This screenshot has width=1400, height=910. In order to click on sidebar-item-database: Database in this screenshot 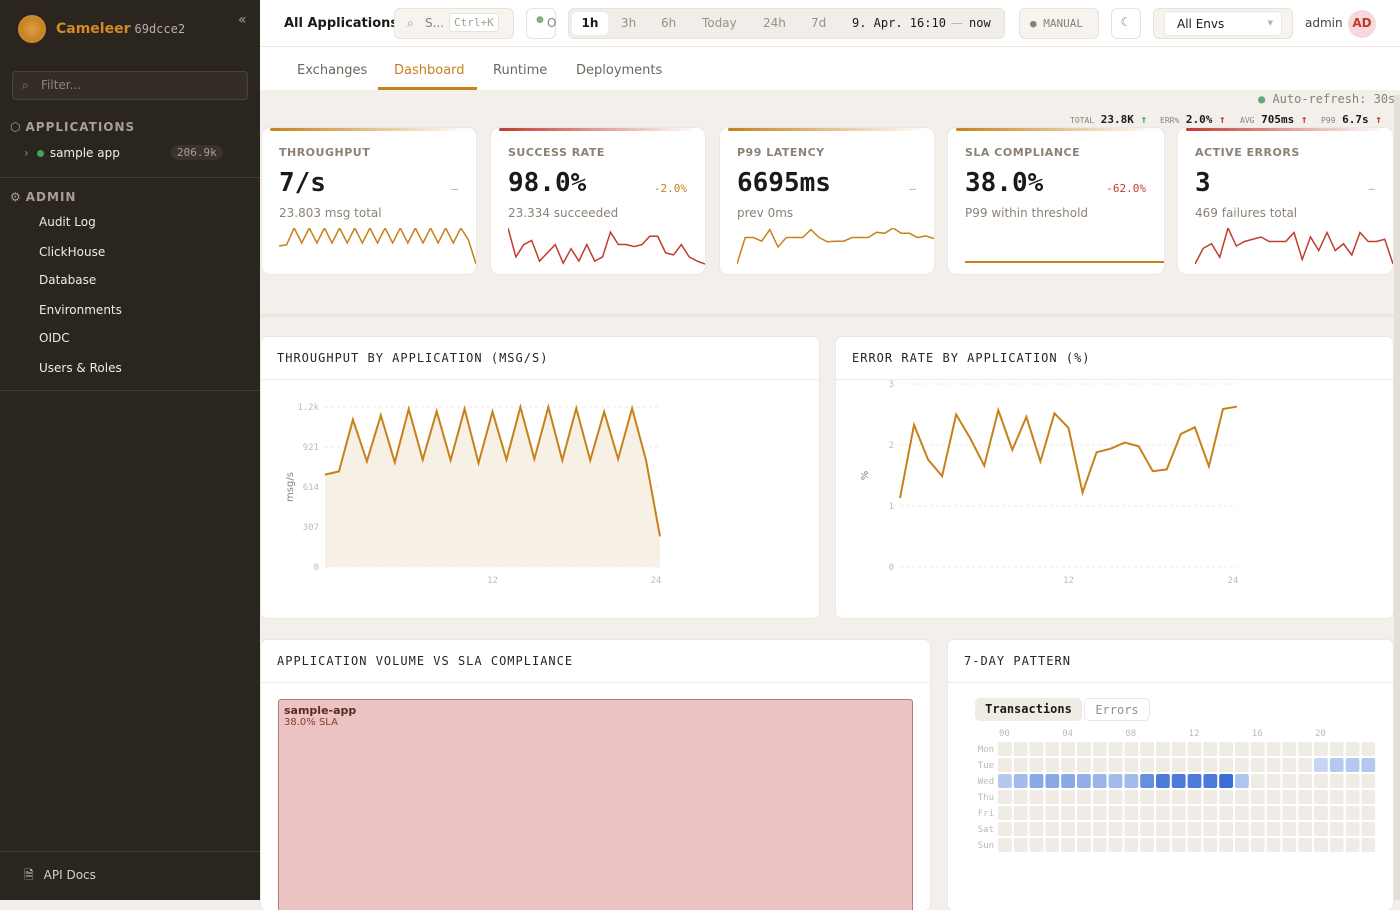, I will do `click(67, 280)`.